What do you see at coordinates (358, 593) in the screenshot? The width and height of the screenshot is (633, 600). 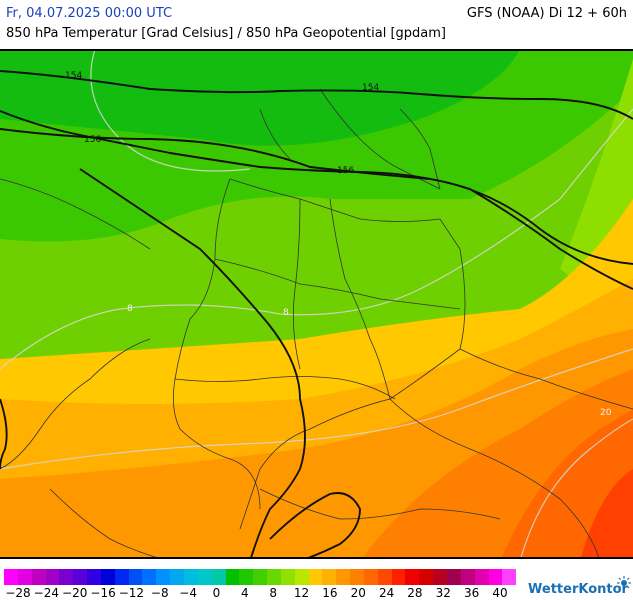 I see `legend-tick-label: 20` at bounding box center [358, 593].